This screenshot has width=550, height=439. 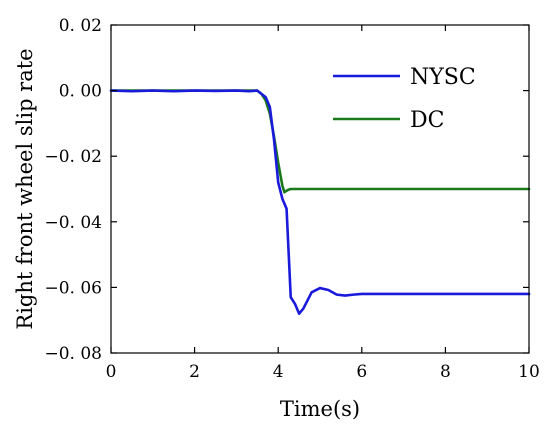 I want to click on legend: NYSC DC, so click(x=404, y=99).